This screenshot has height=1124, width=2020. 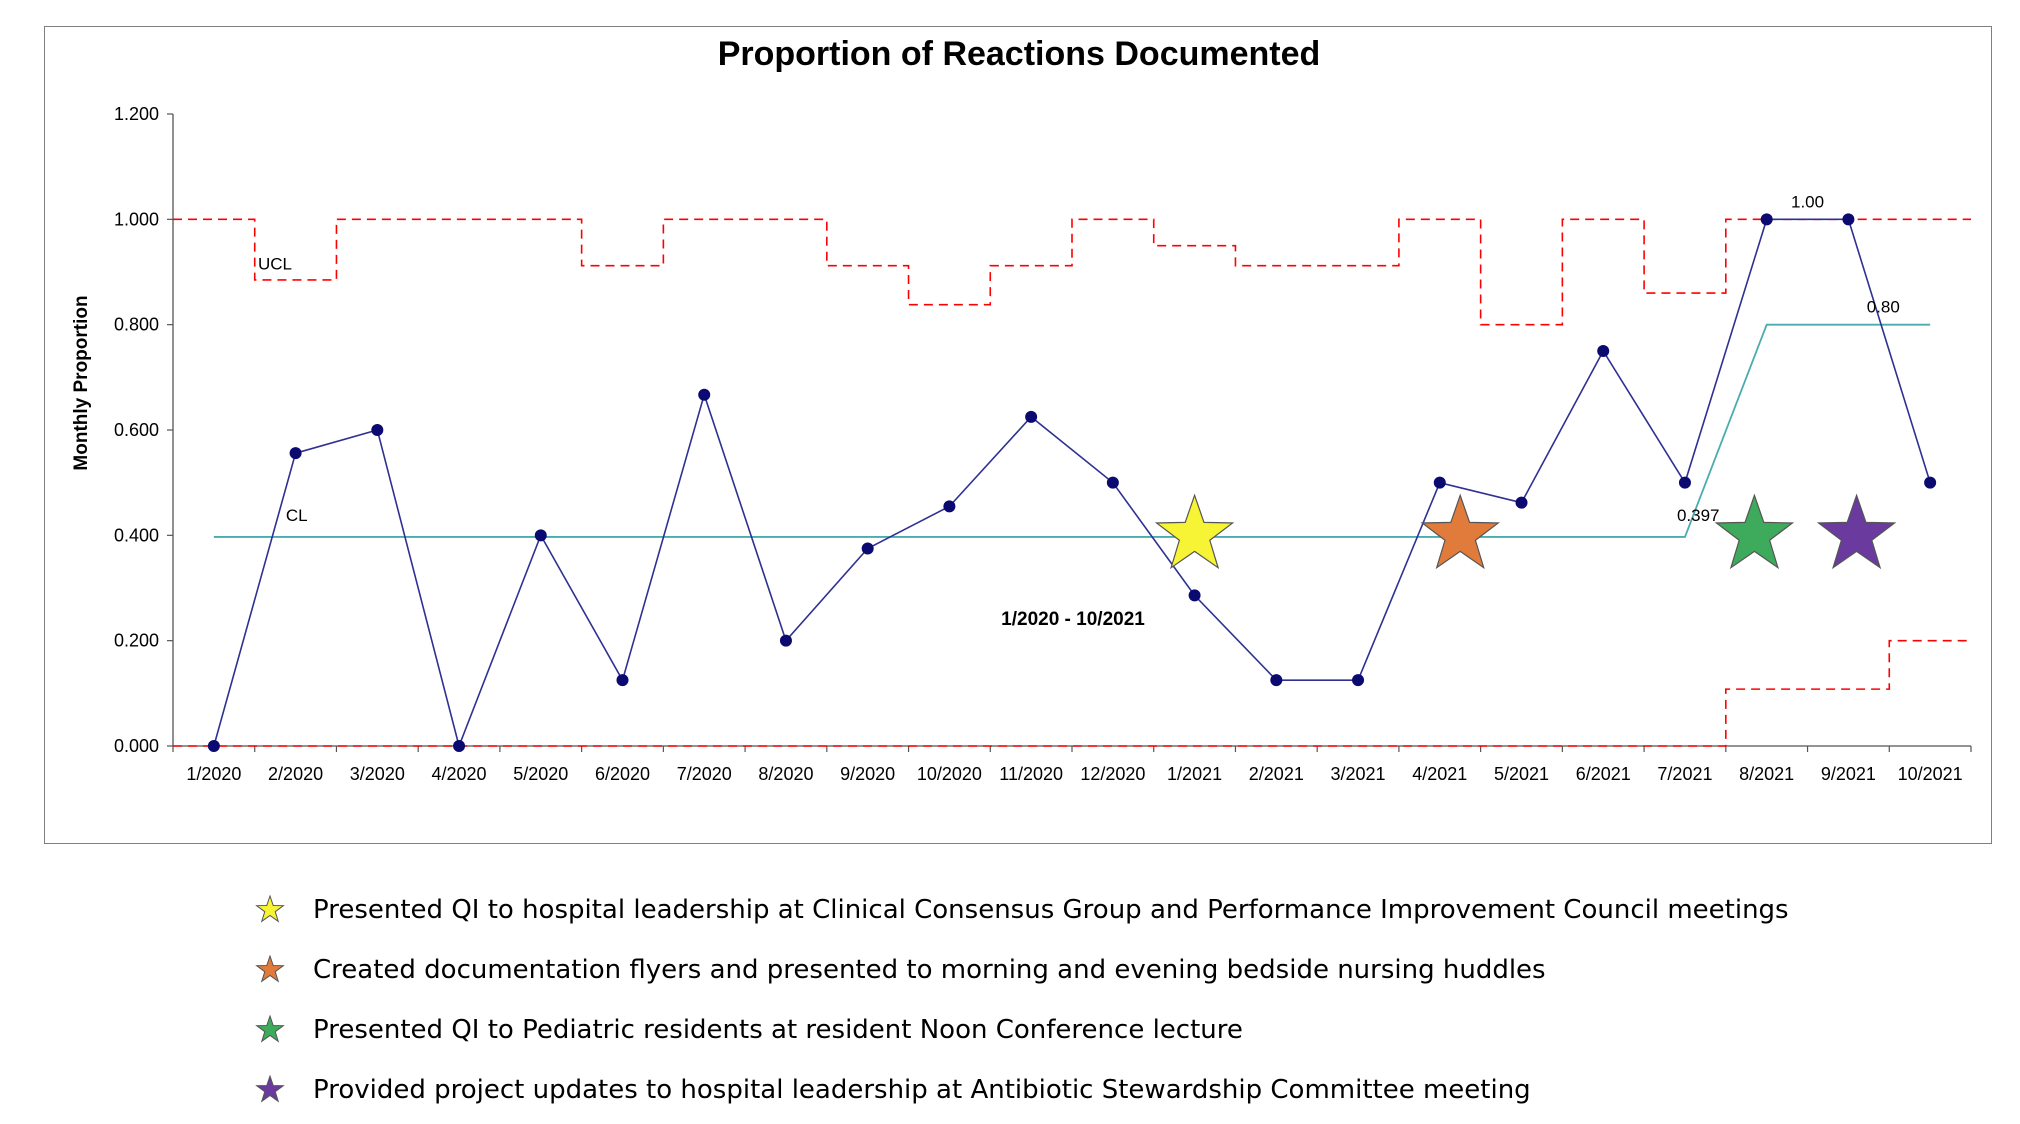 What do you see at coordinates (136, 746) in the screenshot?
I see `y-tick-label: 0.000` at bounding box center [136, 746].